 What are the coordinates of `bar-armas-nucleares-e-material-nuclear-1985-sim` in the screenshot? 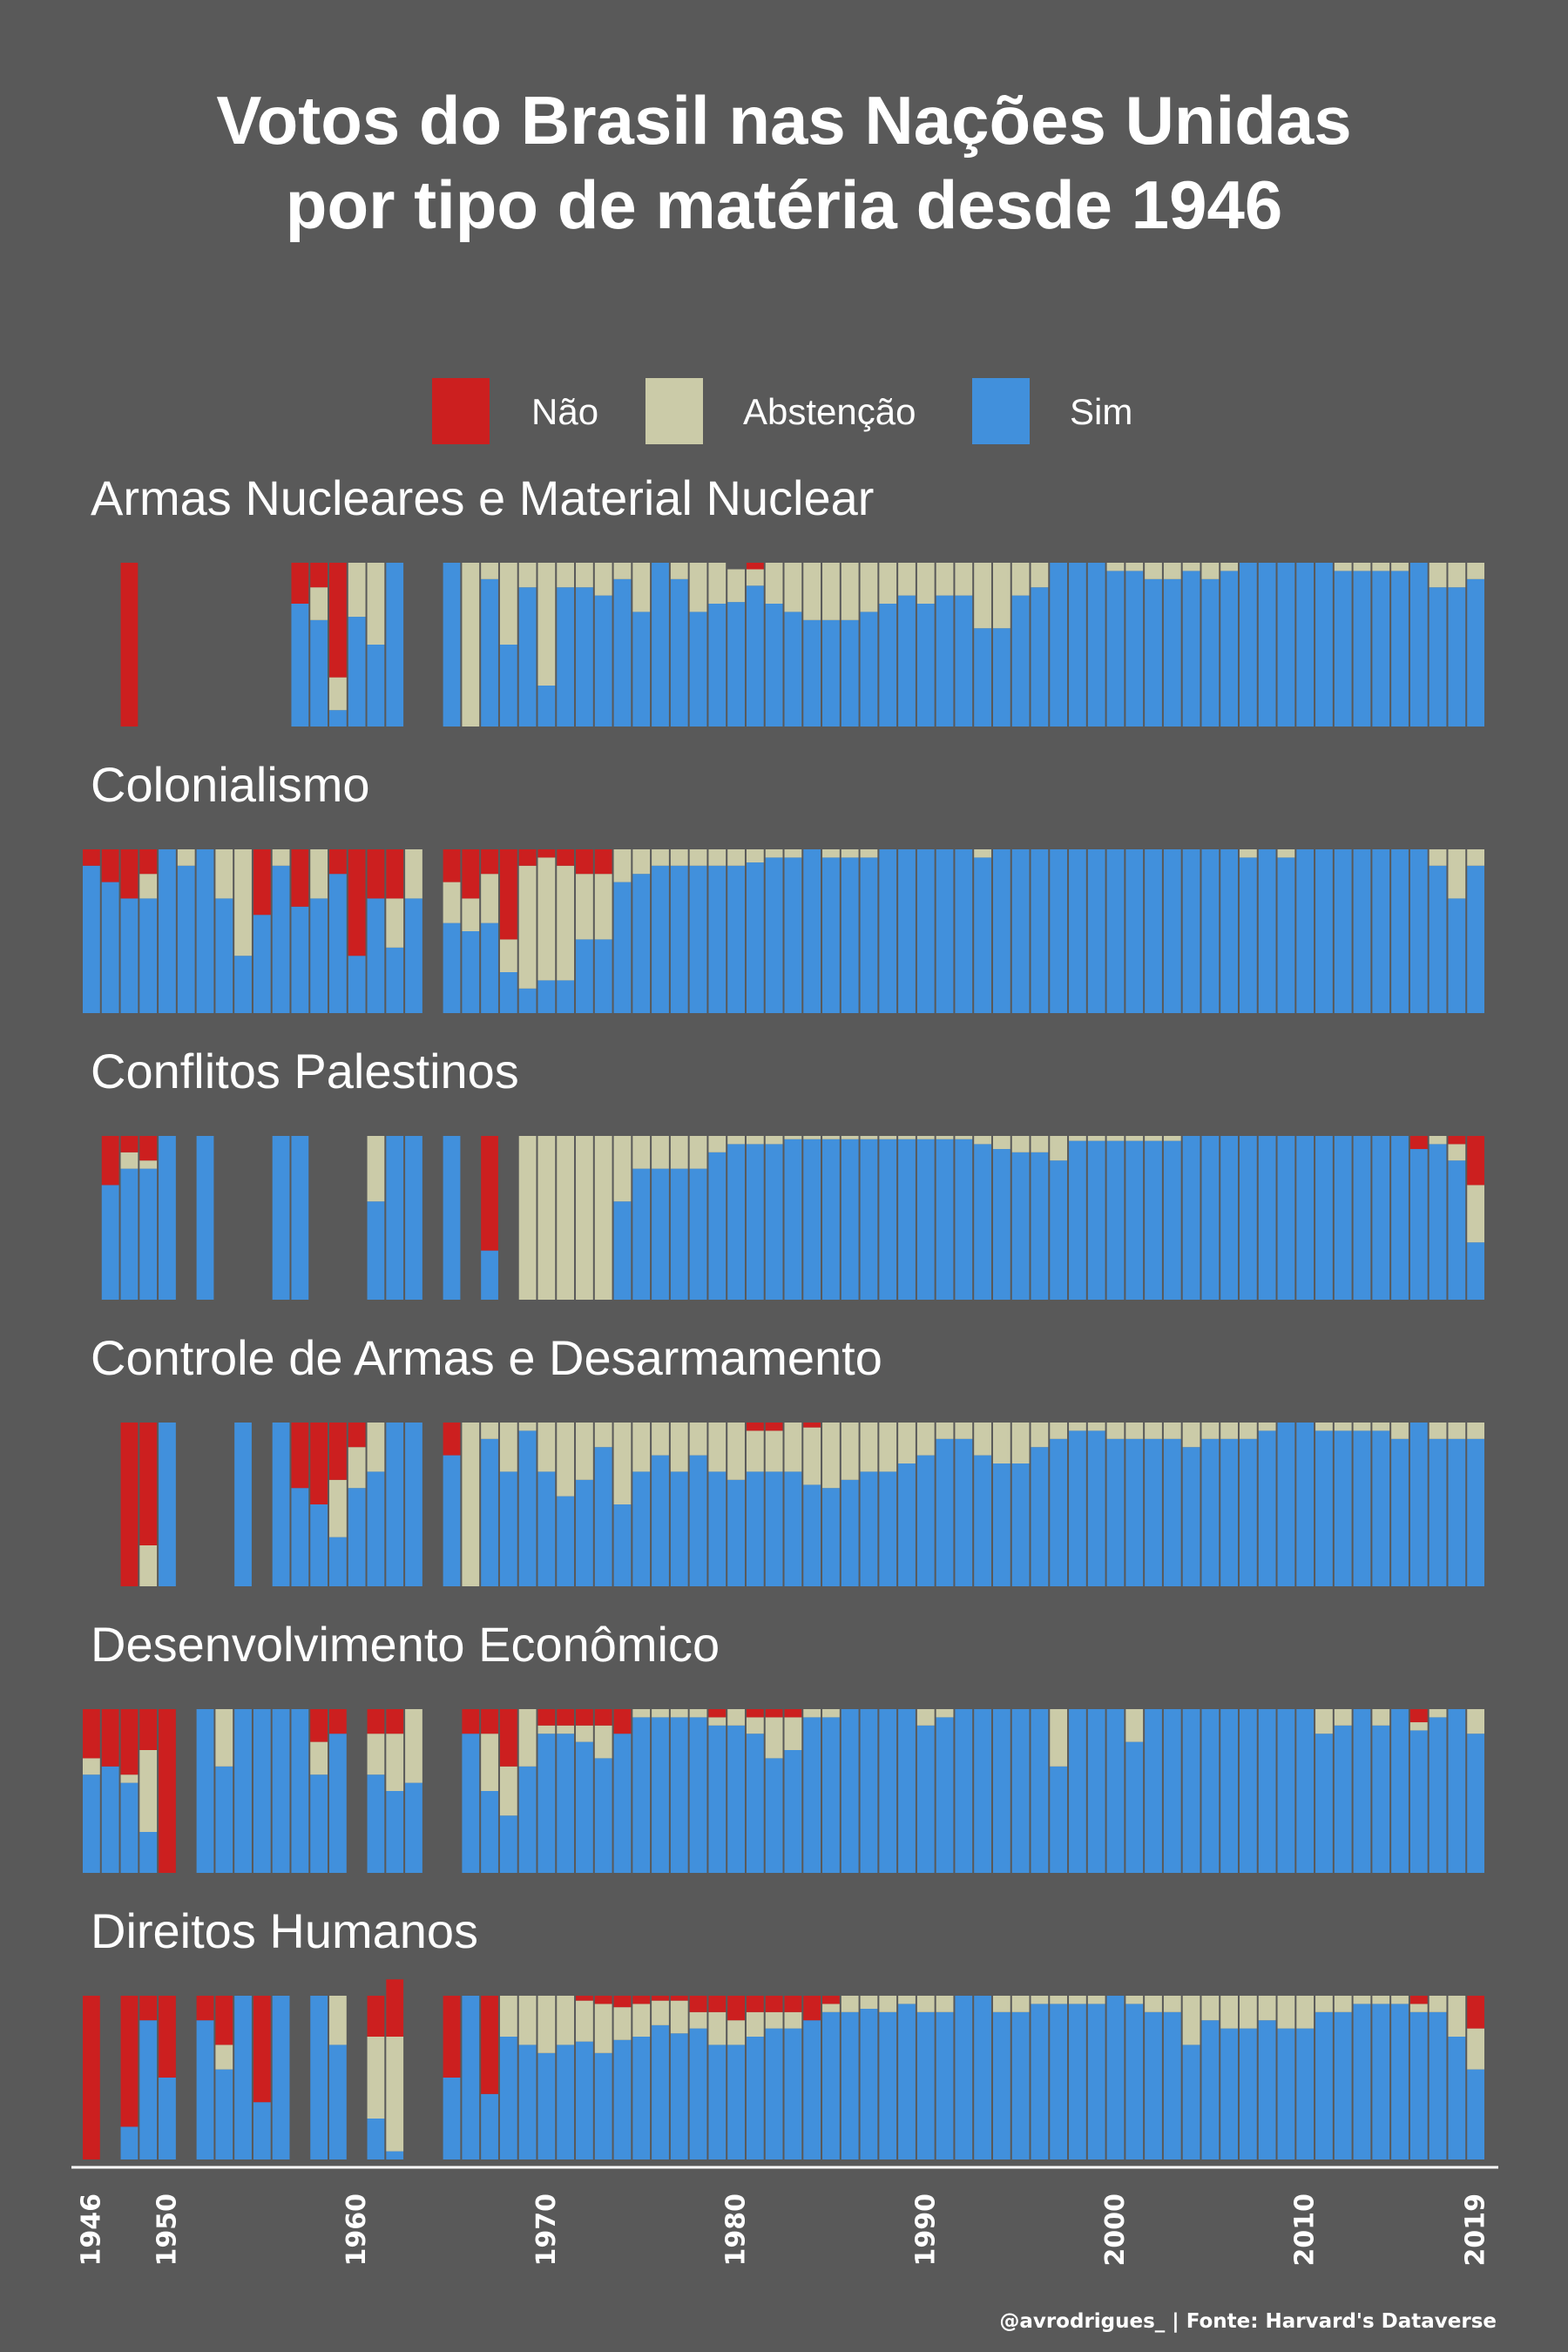 It's located at (831, 673).